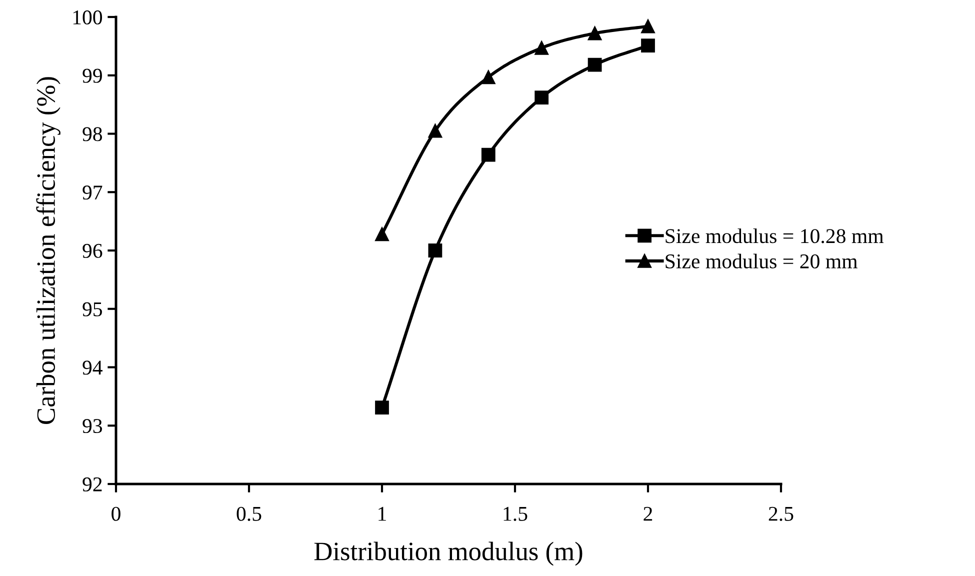  Describe the element at coordinates (92, 75) in the screenshot. I see `y-tick-label: 99` at that location.